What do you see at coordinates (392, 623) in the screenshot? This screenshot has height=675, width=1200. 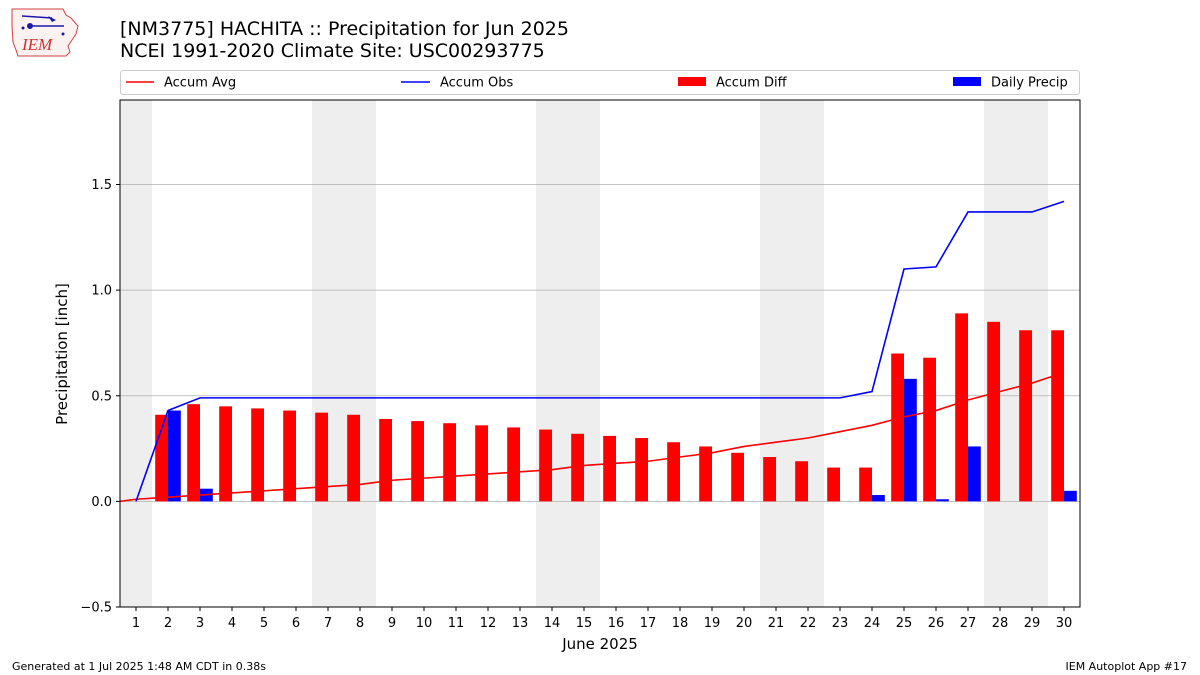 I see `x-tick-label: 9` at bounding box center [392, 623].